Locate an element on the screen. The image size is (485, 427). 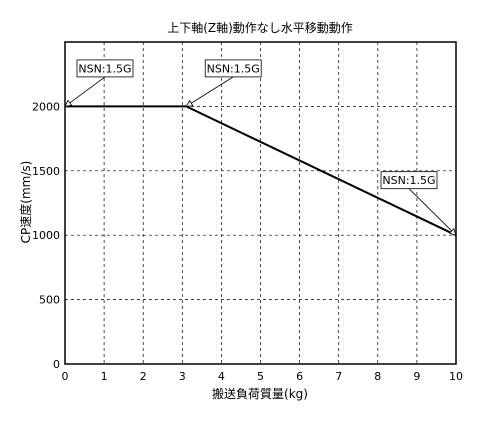
x-axis-label: 搬送負荷質量(kg) is located at coordinates (260, 393).